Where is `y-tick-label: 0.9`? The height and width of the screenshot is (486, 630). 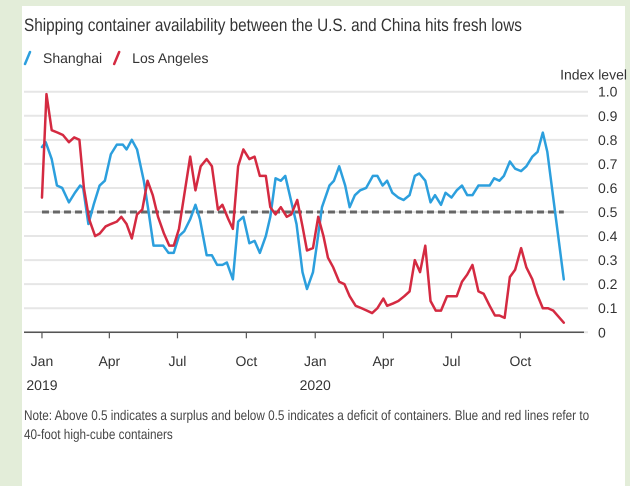
y-tick-label: 0.9 is located at coordinates (608, 116).